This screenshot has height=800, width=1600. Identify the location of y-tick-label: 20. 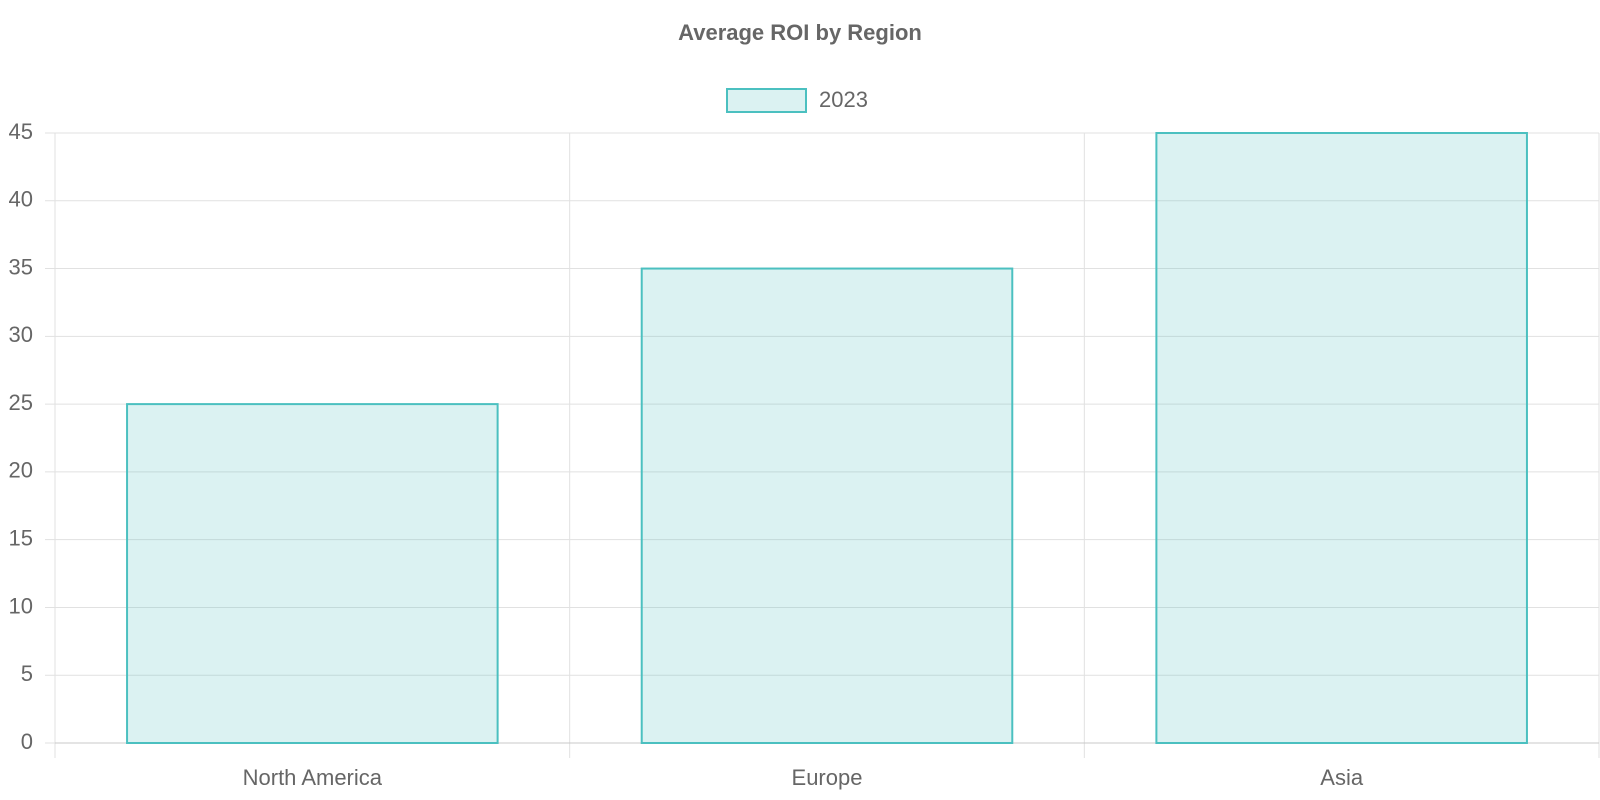
(21, 470).